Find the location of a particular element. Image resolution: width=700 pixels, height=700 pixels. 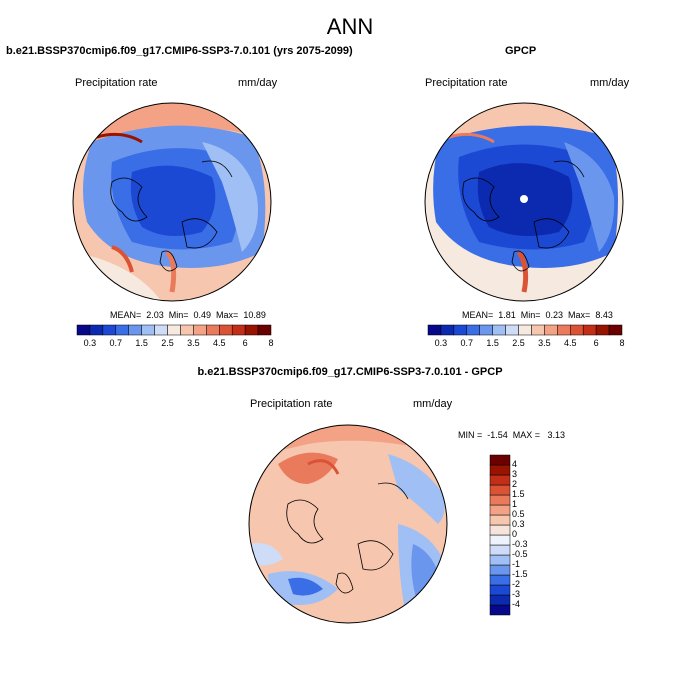

colorbar-tick-label: -0.3 is located at coordinates (520, 544).